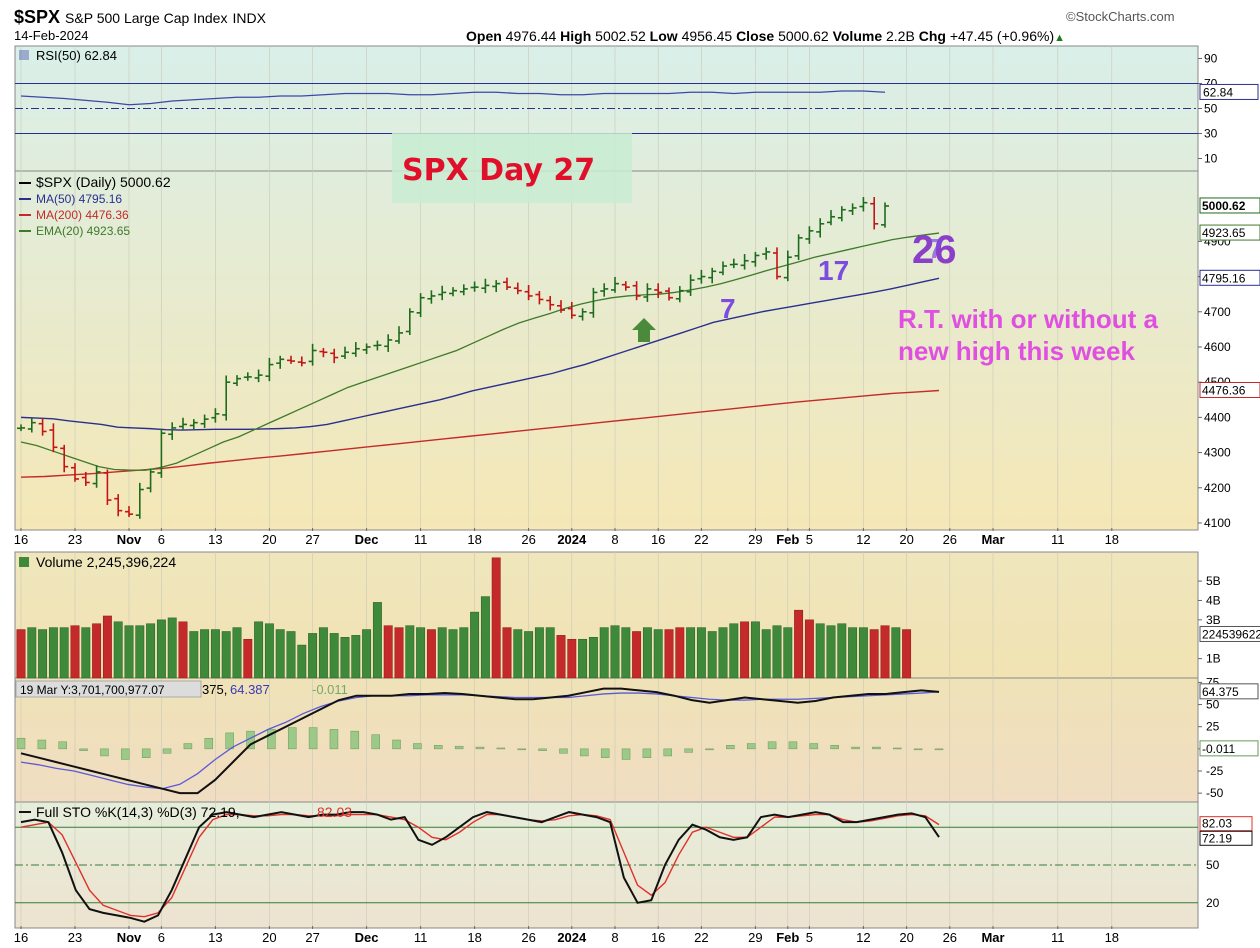  I want to click on price-legend-entry: $SPX (Daily) 5000.62, so click(103, 182).